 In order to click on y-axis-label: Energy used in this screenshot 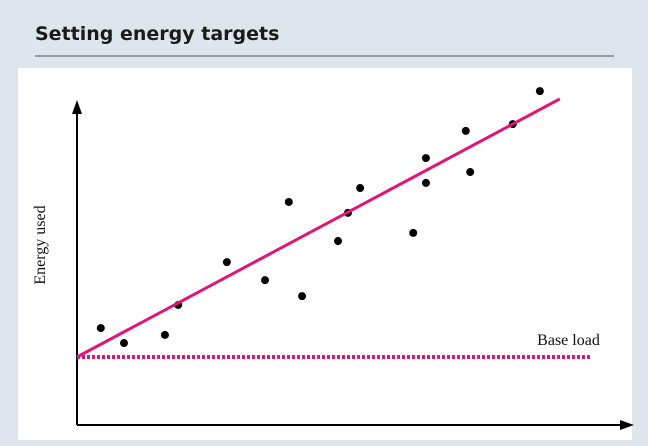, I will do `click(40, 244)`.